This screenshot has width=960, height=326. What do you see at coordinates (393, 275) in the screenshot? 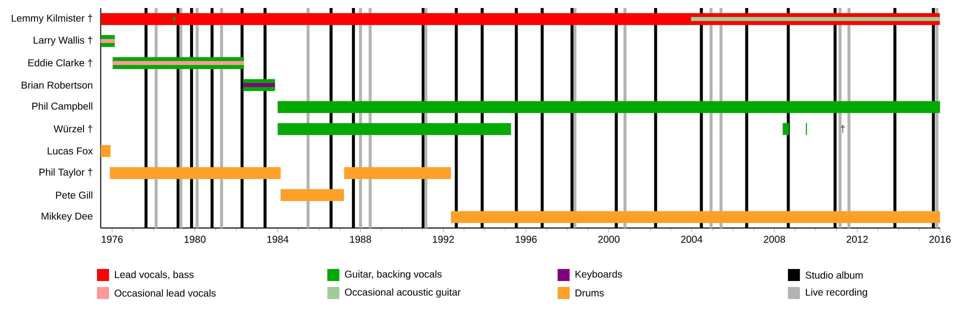
I see `legend-label: Guitar, backing vocals` at bounding box center [393, 275].